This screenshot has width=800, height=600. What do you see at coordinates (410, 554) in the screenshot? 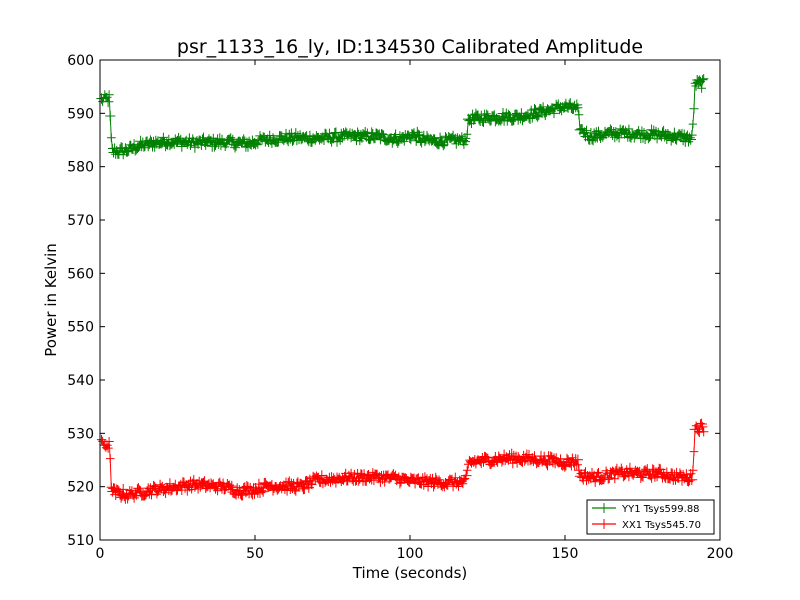
I see `x-tick-label: 100` at bounding box center [410, 554].